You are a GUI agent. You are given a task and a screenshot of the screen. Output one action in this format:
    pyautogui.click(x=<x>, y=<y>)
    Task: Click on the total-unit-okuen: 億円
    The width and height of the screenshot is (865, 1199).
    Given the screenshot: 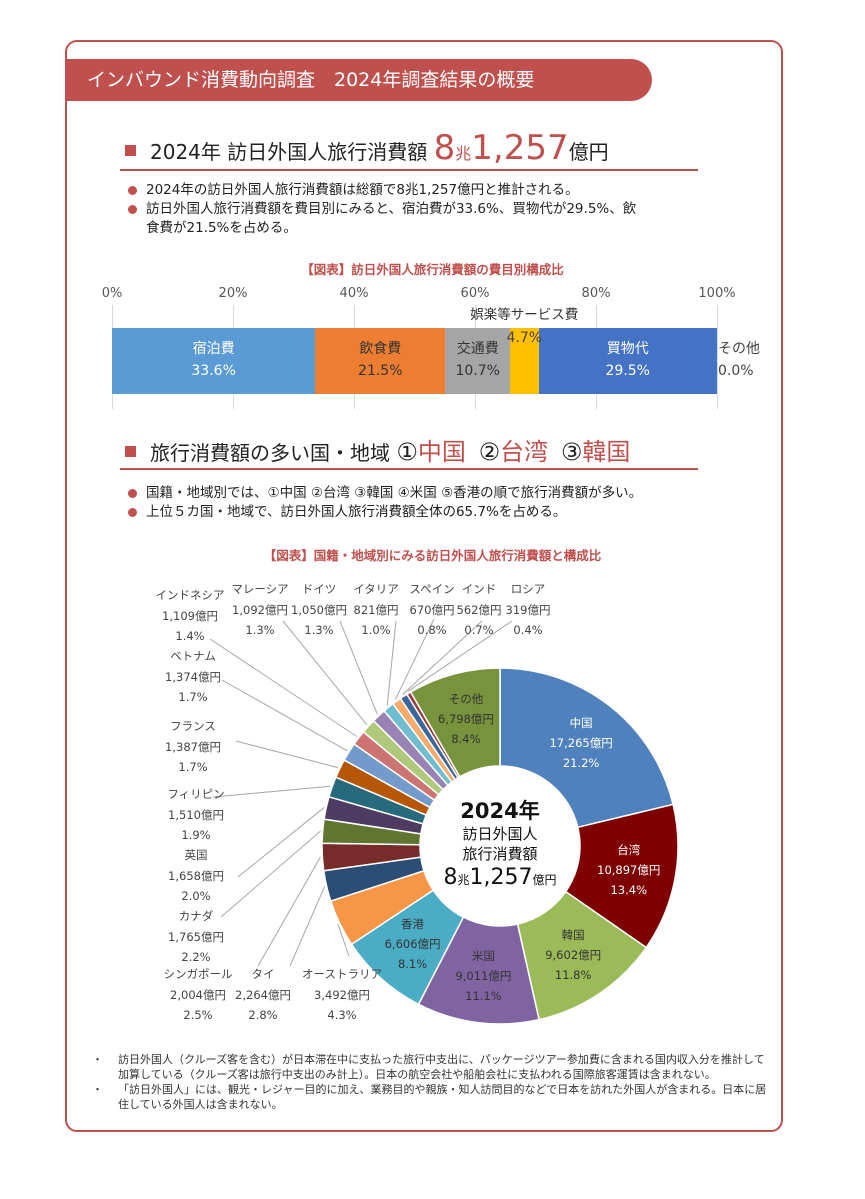 What is the action you would take?
    pyautogui.click(x=588, y=152)
    